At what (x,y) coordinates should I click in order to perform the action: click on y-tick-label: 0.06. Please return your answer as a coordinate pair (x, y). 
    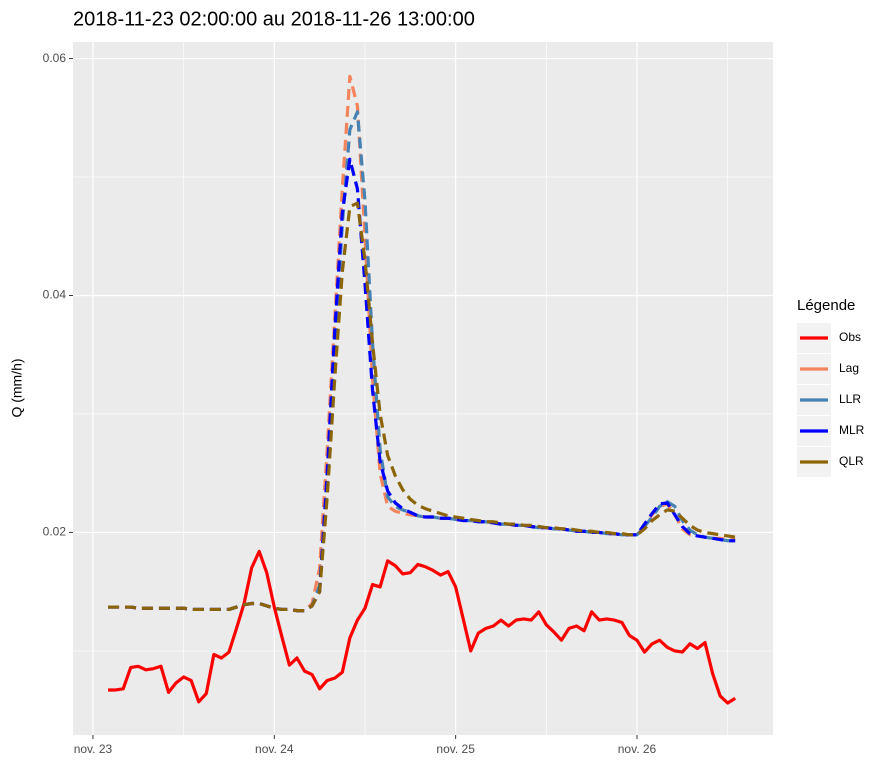
    Looking at the image, I should click on (55, 58).